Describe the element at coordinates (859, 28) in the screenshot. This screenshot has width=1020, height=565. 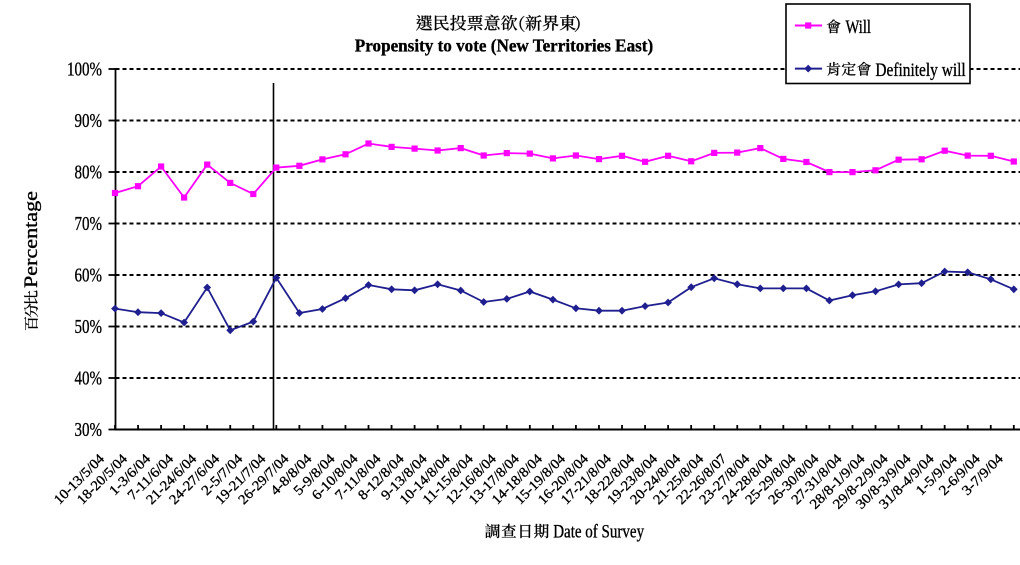
I see `svg-text: Will` at that location.